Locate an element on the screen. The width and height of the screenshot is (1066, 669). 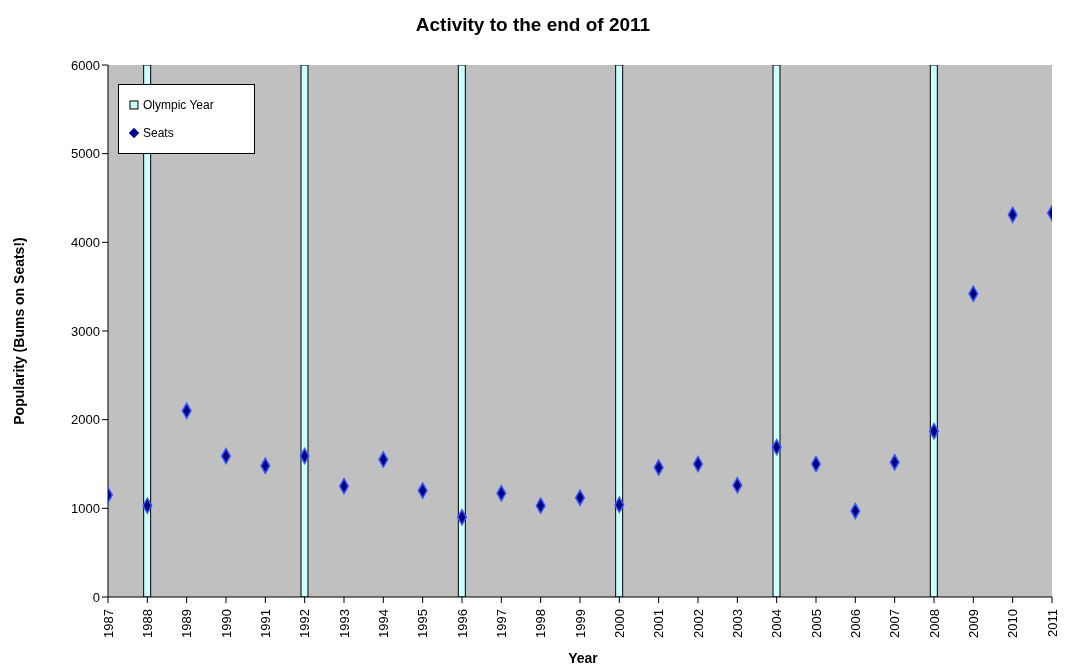
x-axis-title: Year is located at coordinates (583, 658).